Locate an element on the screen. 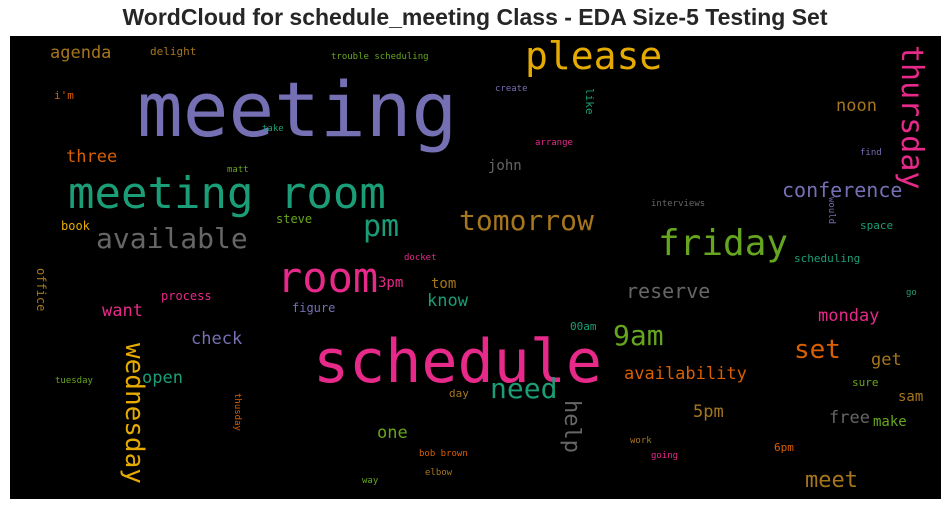 The height and width of the screenshot is (511, 950). cloud-word-office: office is located at coordinates (41, 290).